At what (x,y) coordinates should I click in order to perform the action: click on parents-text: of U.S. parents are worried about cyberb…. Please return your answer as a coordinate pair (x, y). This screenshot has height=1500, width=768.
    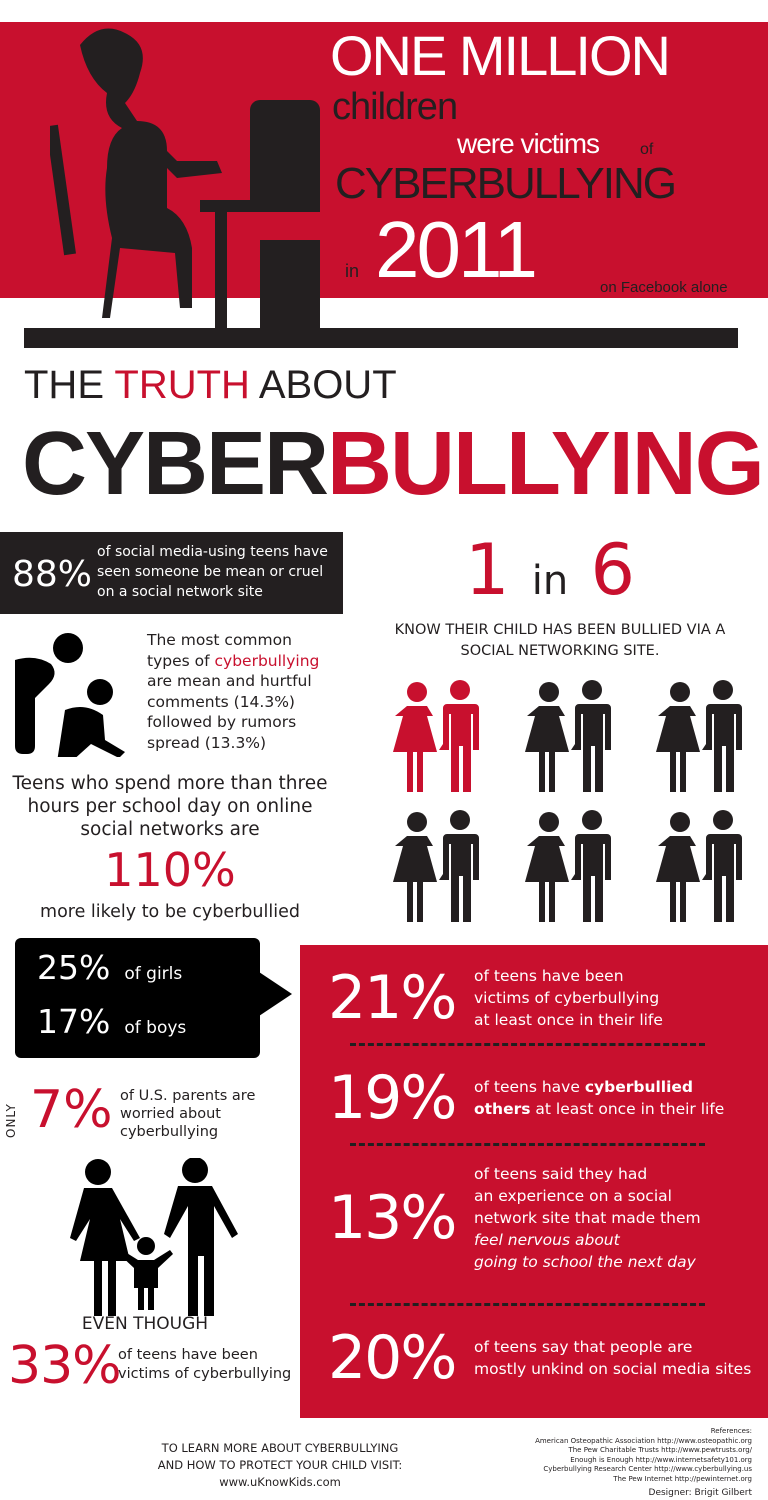
    Looking at the image, I should click on (187, 1114).